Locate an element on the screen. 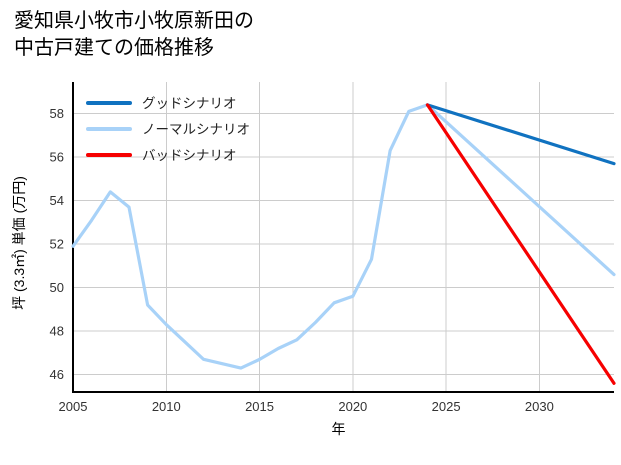  y-tick-label: 48 is located at coordinates (57, 331).